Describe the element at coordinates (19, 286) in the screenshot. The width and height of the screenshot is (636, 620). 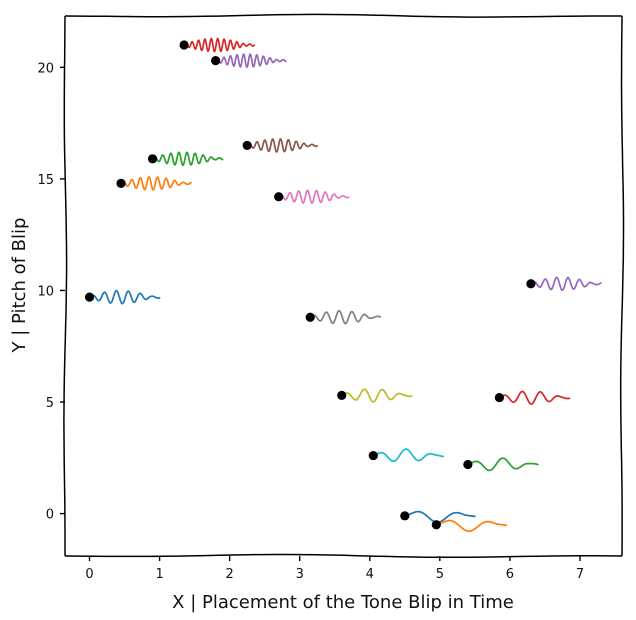
I see `y-axis-title: Y | Pitch of Blip` at that location.